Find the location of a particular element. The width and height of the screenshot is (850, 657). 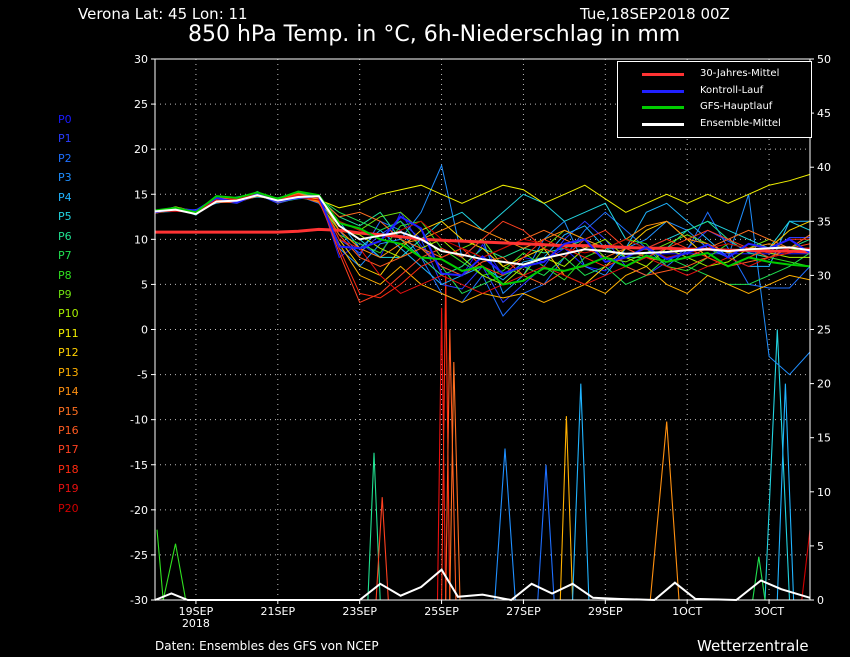

y-left-tick-label: -20 is located at coordinates (139, 510).